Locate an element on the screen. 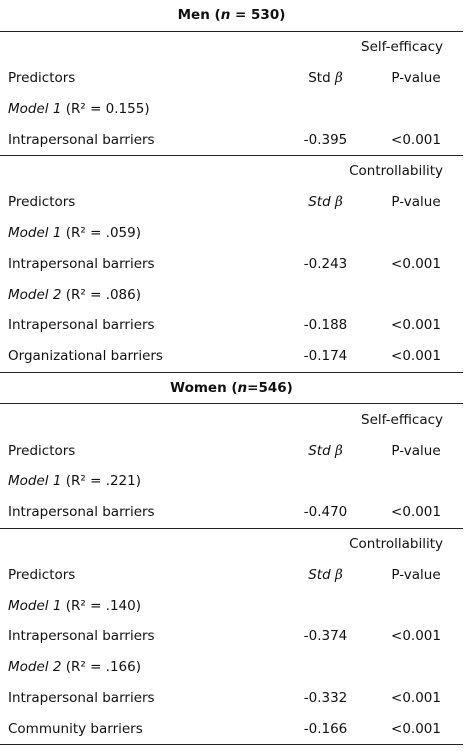  model-row: Model 2 (R² = .086) is located at coordinates (231, 294).